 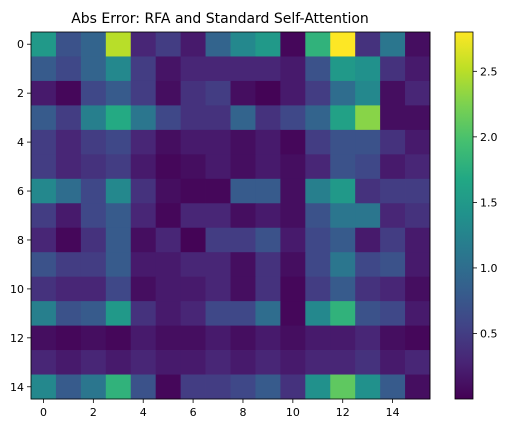 What do you see at coordinates (343, 412) in the screenshot?
I see `x-tick-label: 12` at bounding box center [343, 412].